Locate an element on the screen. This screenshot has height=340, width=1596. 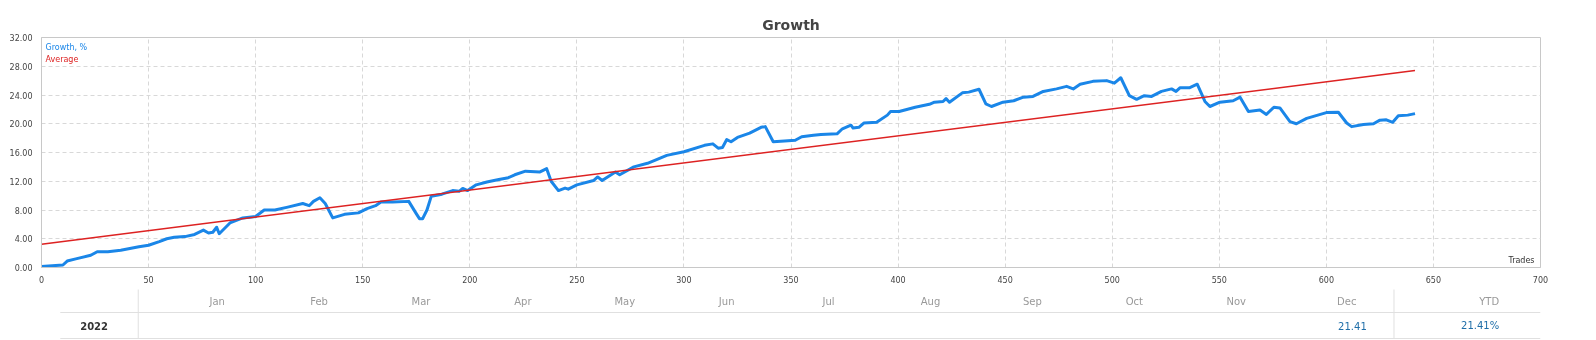
y-tick-label: 8.00 is located at coordinates (23, 211).